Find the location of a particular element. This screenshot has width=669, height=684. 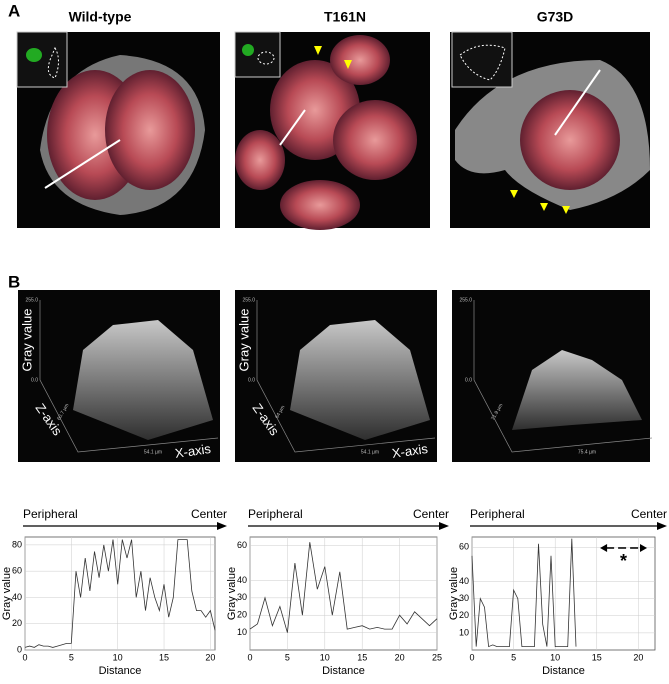

axis-size: 75.4 µm is located at coordinates (587, 452).